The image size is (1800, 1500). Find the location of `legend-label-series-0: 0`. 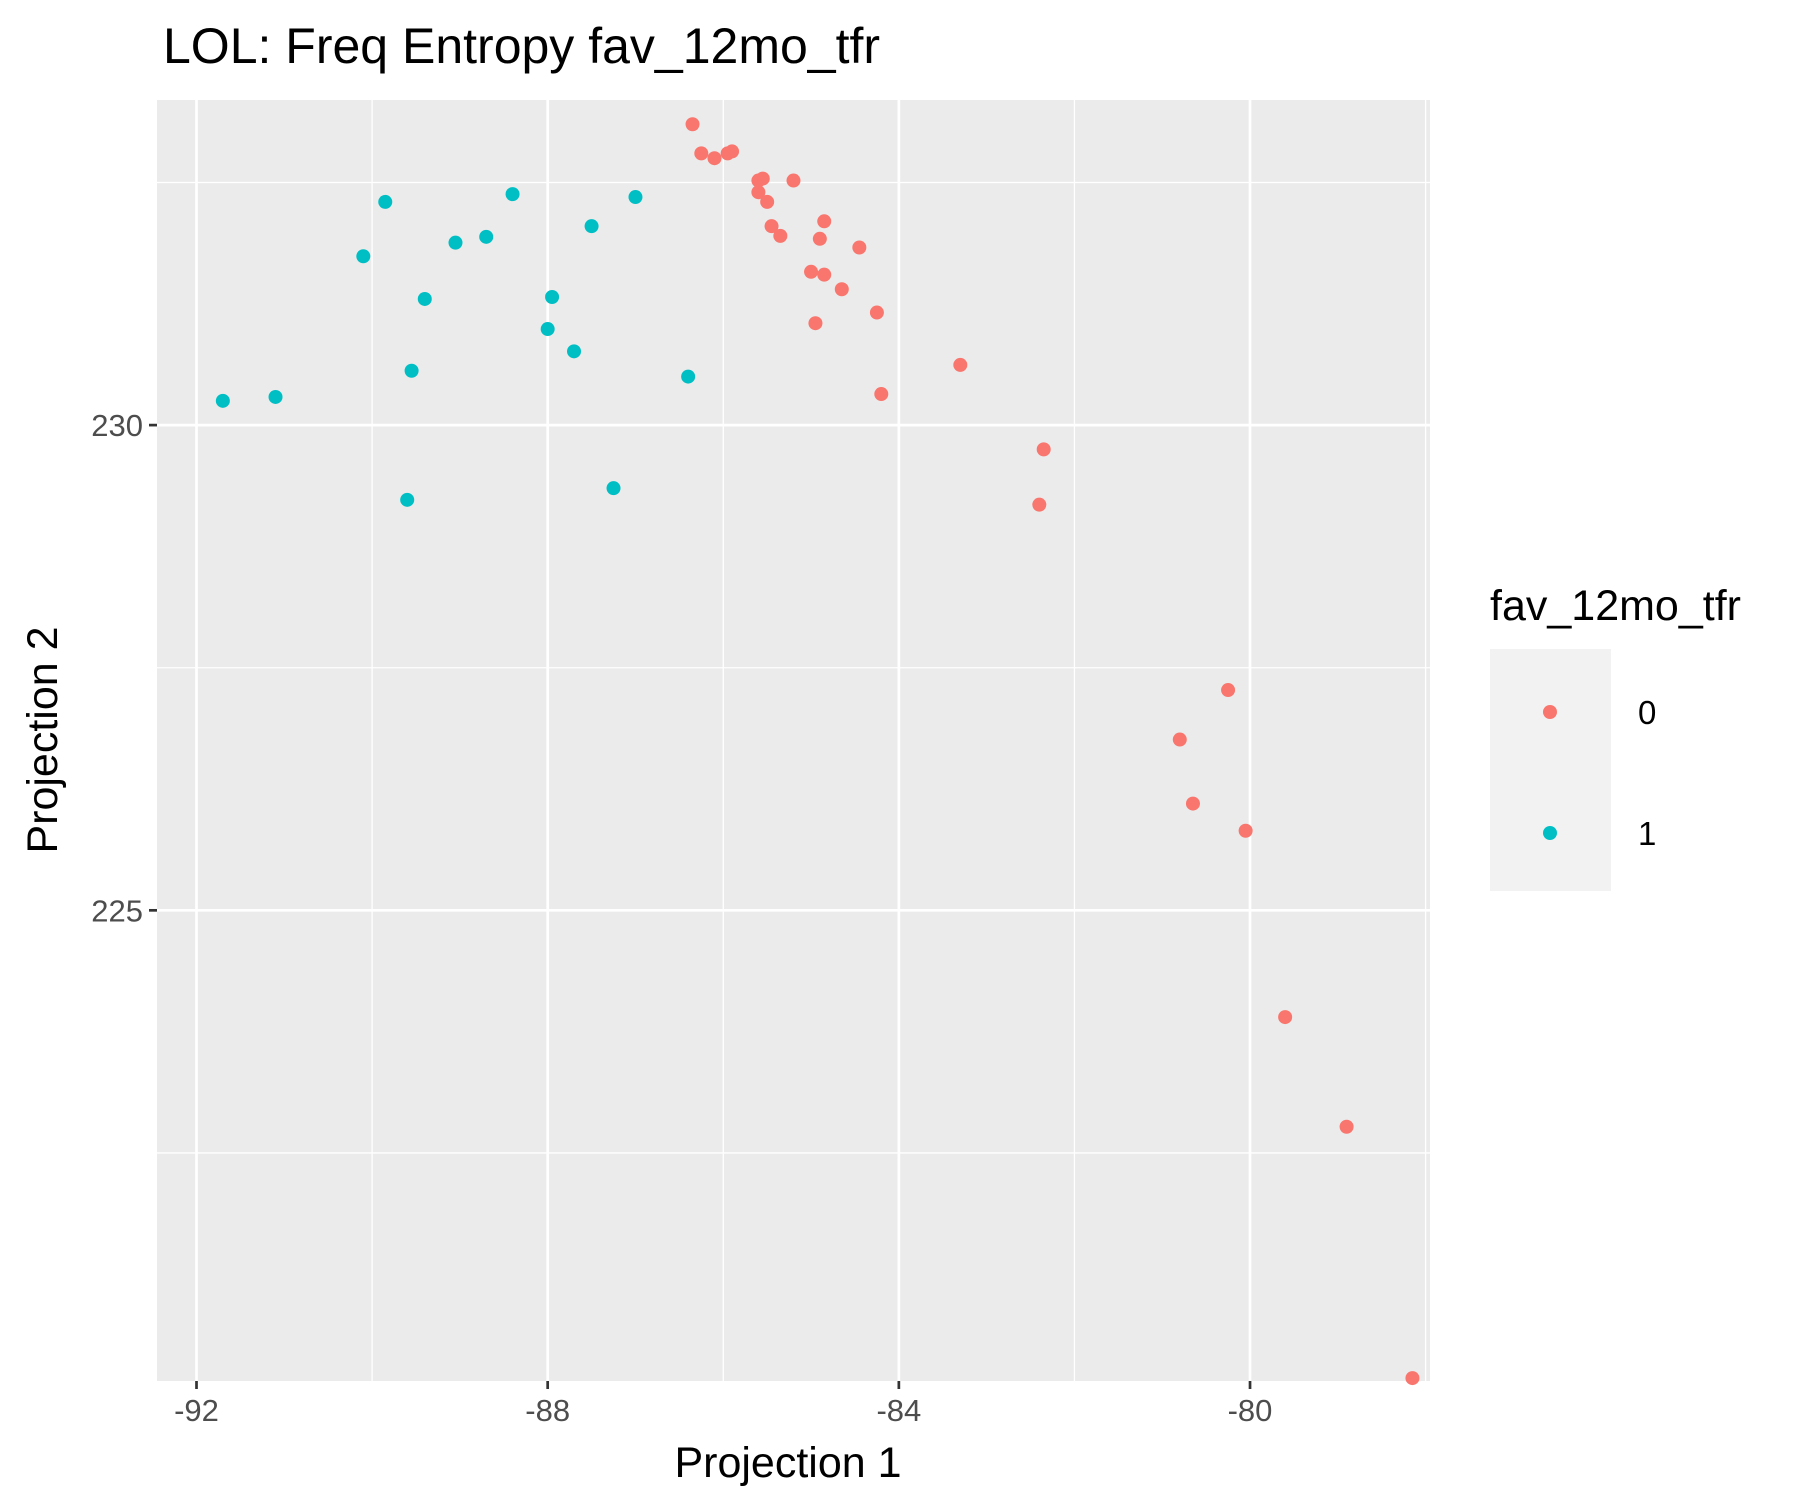

legend-label-series-0: 0 is located at coordinates (1647, 712).